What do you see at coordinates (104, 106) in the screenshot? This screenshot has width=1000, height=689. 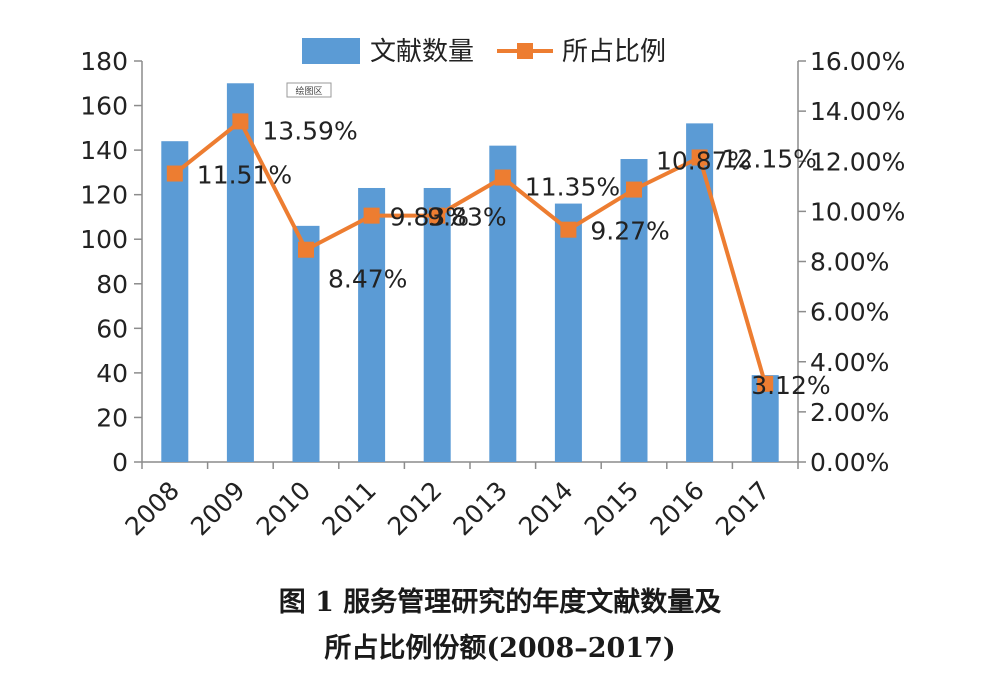 I see `left-y-tick-label: 160` at bounding box center [104, 106].